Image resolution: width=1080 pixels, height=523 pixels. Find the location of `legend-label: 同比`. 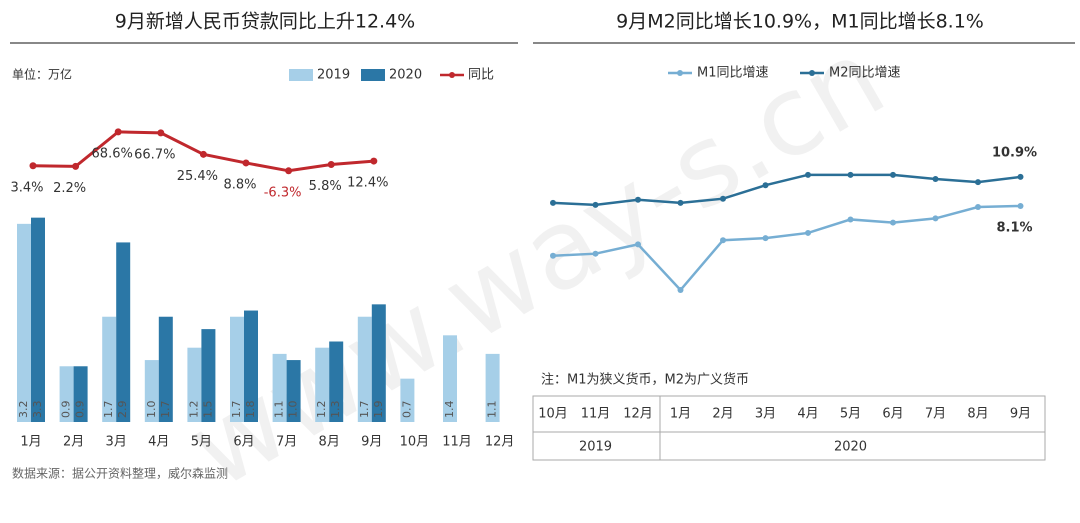

legend-label: 同比 is located at coordinates (481, 75).